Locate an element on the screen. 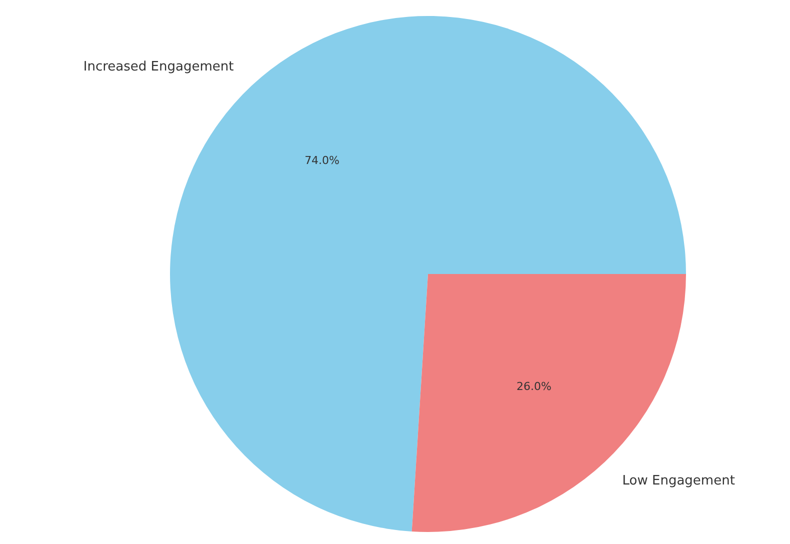 The image size is (790, 544). slice-label: Low Engagement is located at coordinates (678, 480).